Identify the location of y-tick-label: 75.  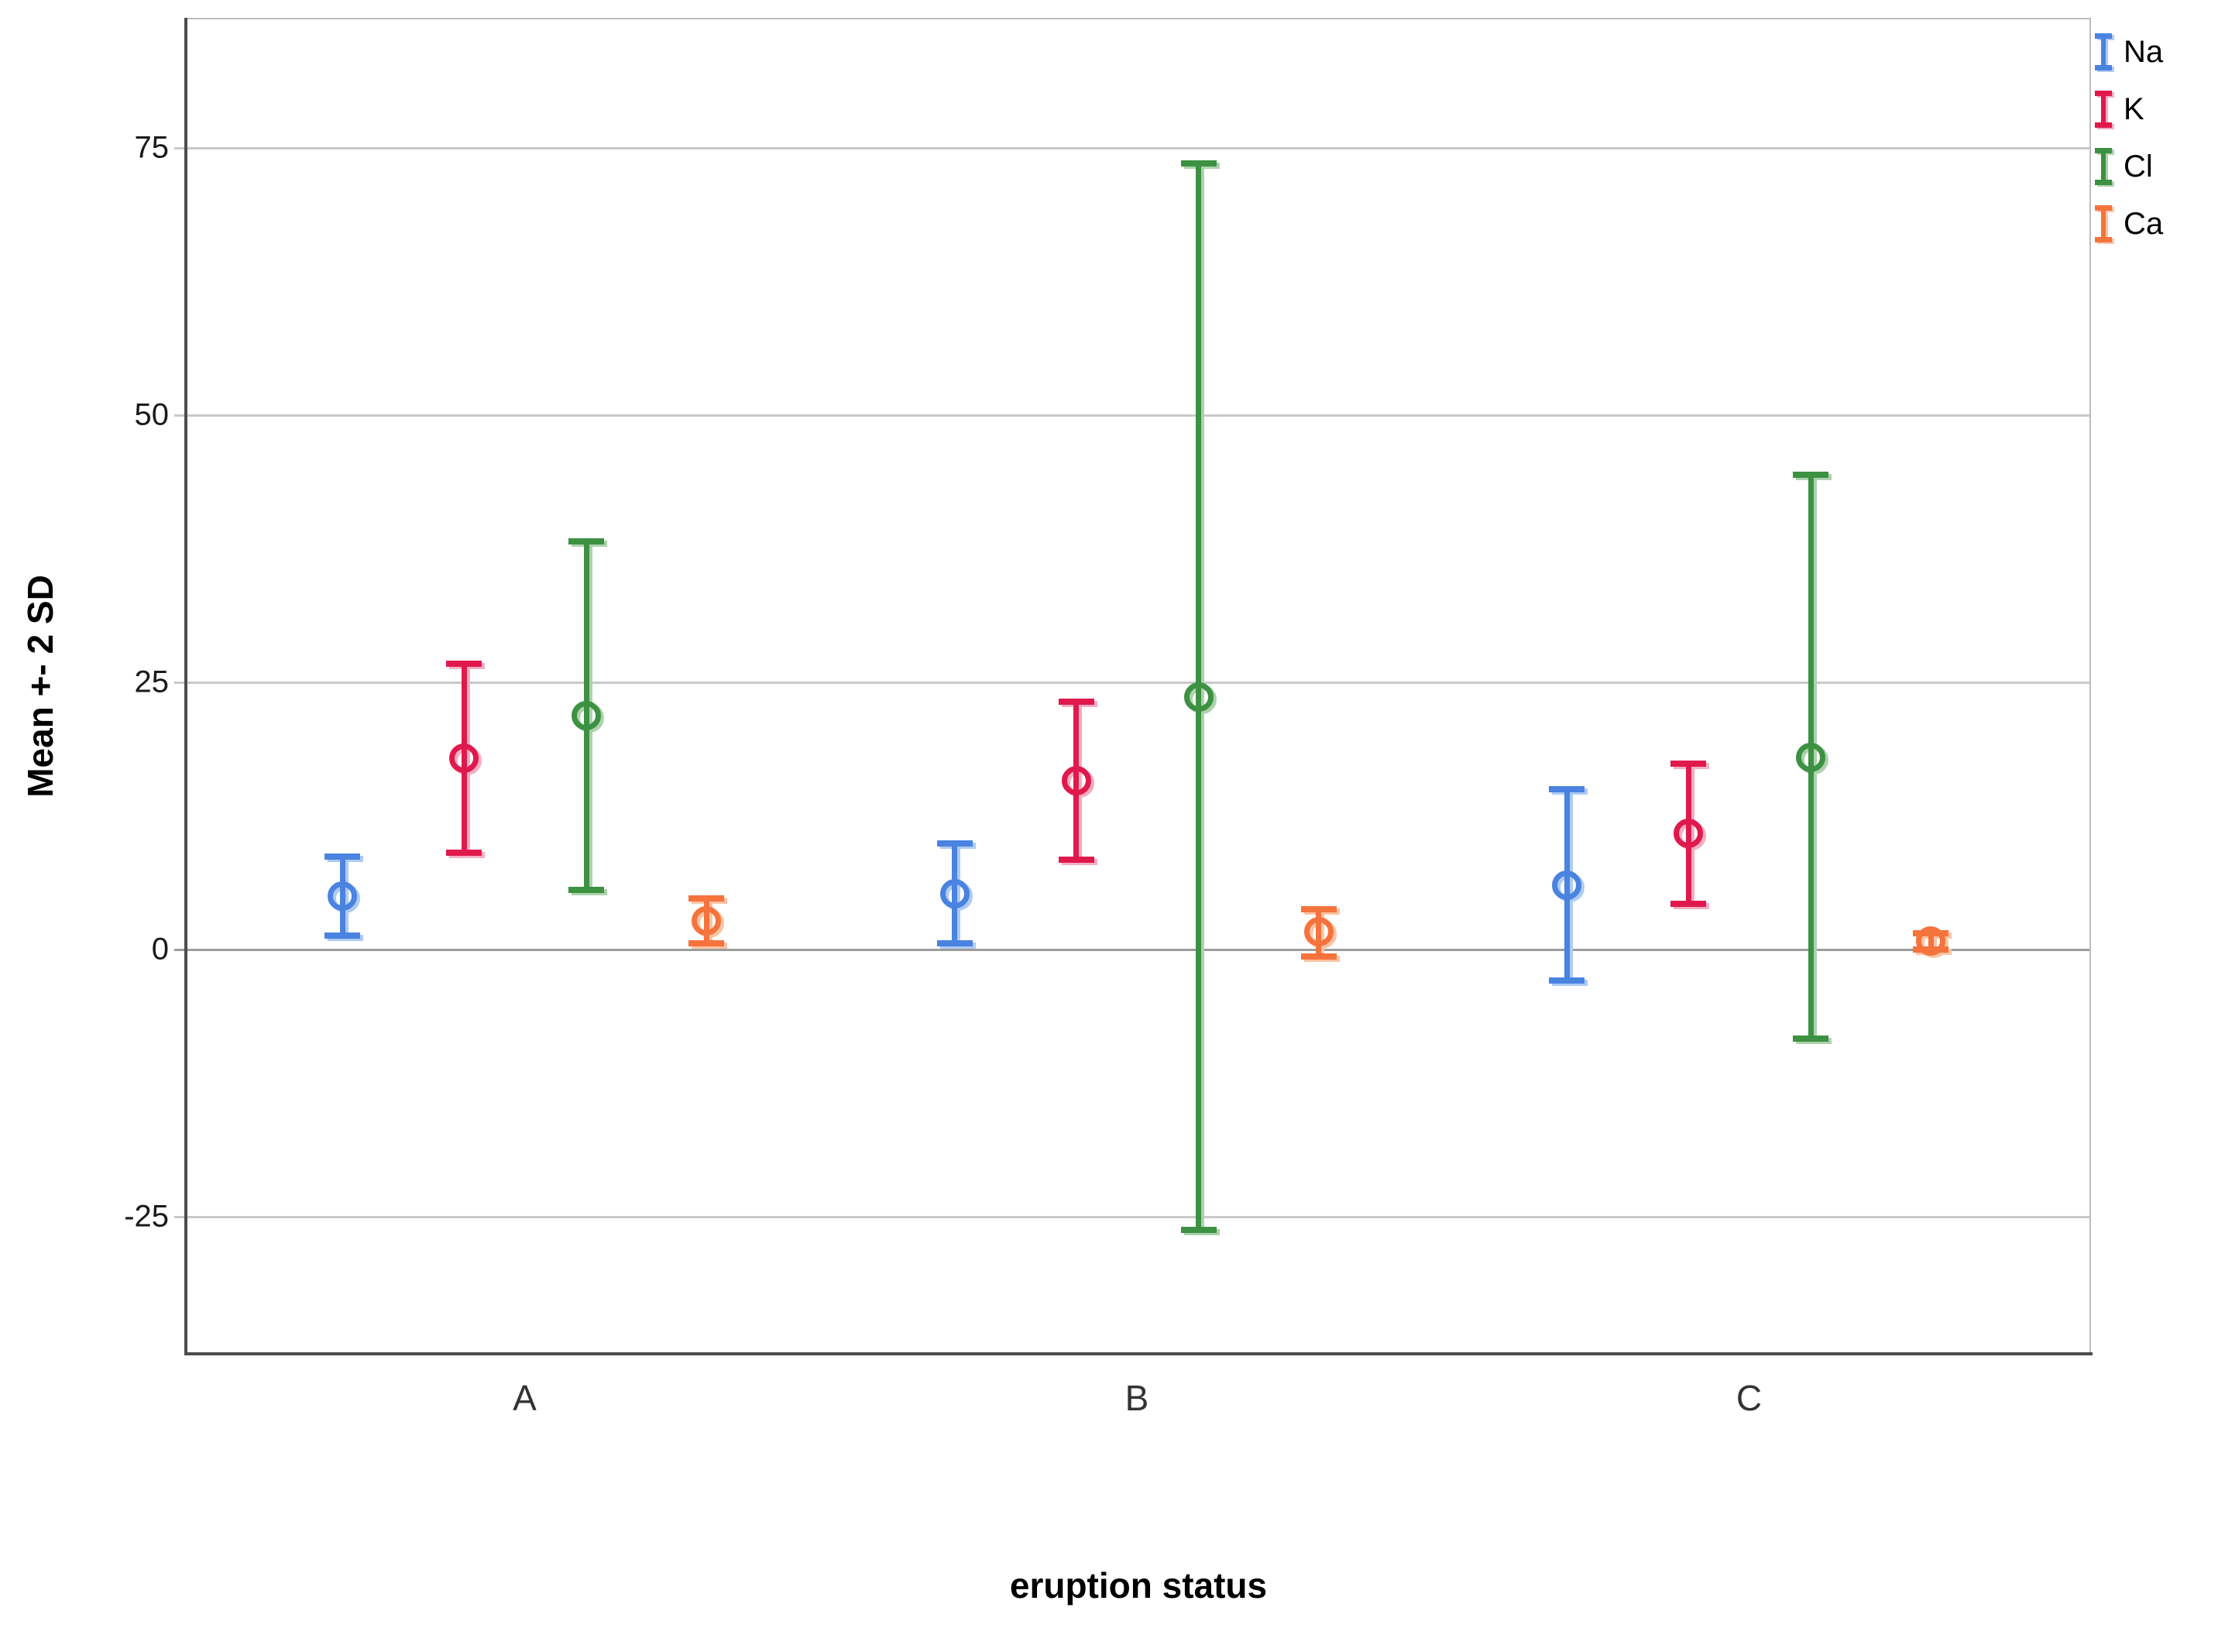
(152, 147).